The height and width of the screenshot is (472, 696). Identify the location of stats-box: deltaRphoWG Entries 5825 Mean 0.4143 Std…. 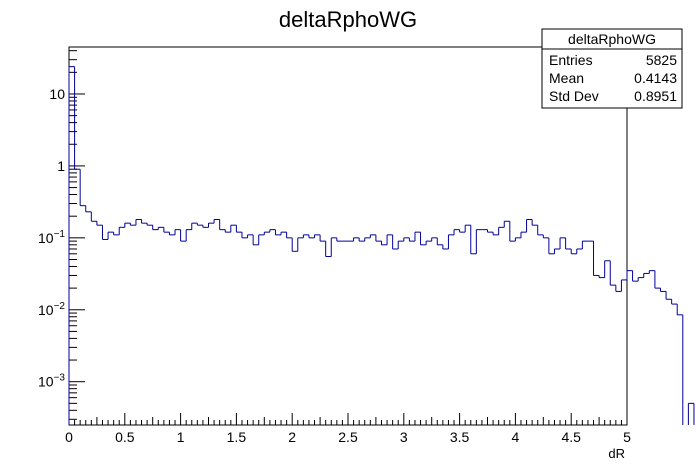
(612, 68).